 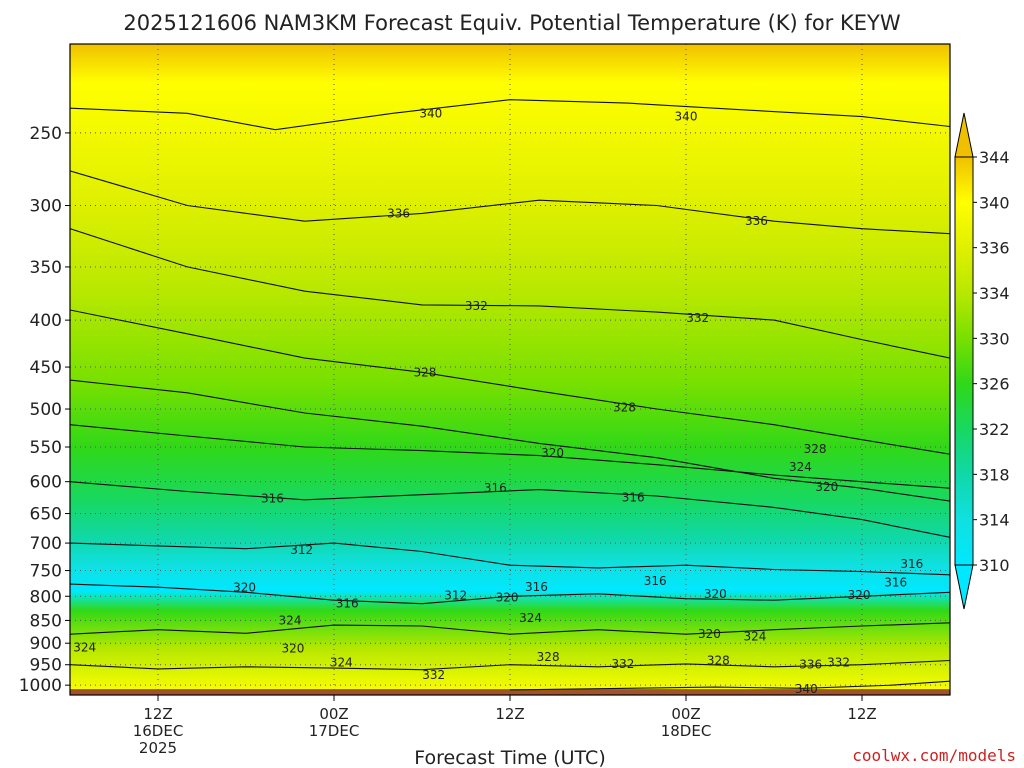 What do you see at coordinates (994, 248) in the screenshot?
I see `colorbar-label-336: 336` at bounding box center [994, 248].